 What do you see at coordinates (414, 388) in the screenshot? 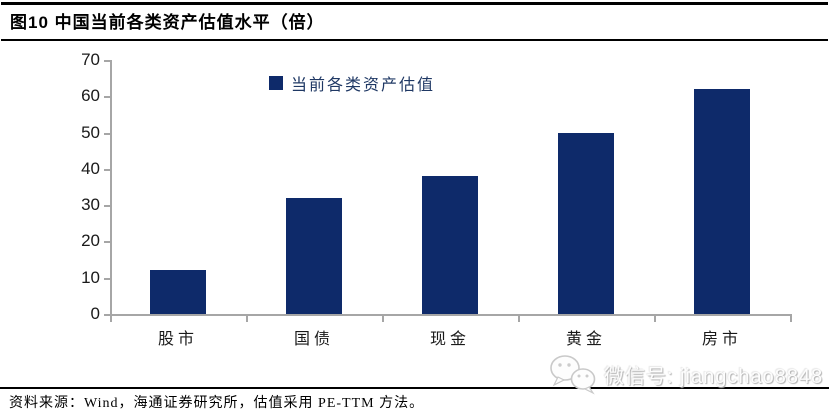
I see `footer-divider` at bounding box center [414, 388].